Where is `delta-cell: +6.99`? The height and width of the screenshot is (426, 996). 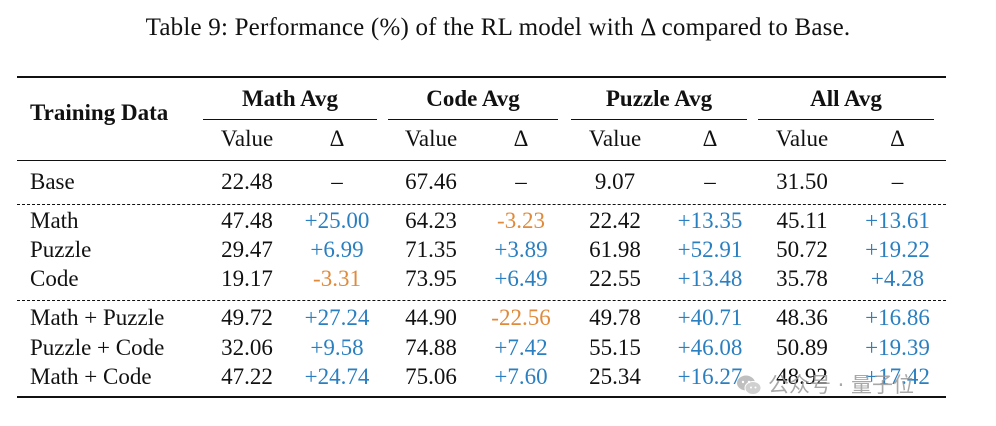
delta-cell: +6.99 is located at coordinates (337, 249).